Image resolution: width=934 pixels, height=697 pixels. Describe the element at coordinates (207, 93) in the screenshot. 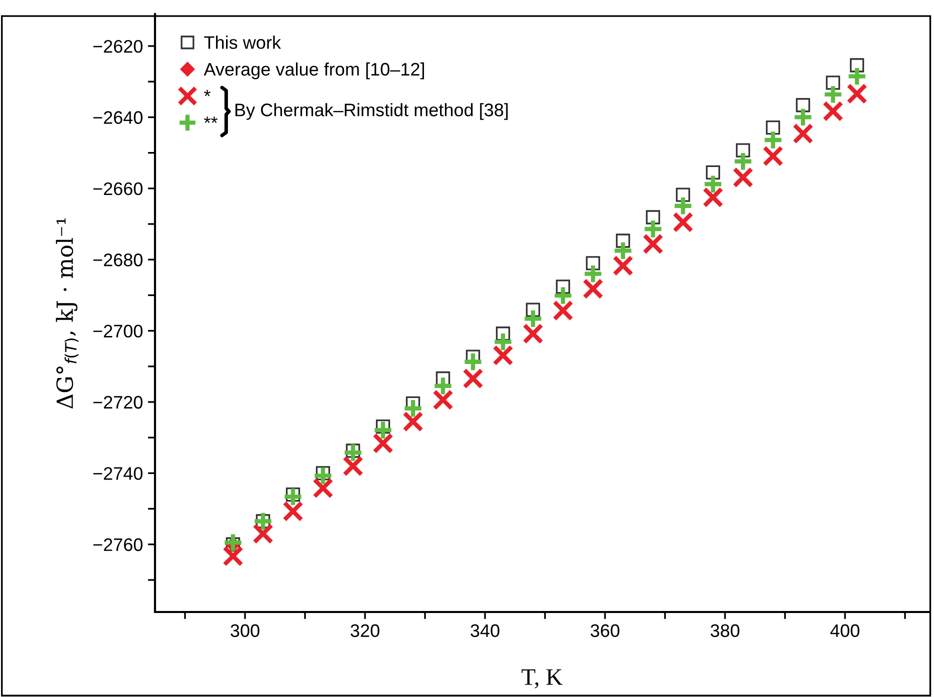

I see `legend-label: *` at that location.